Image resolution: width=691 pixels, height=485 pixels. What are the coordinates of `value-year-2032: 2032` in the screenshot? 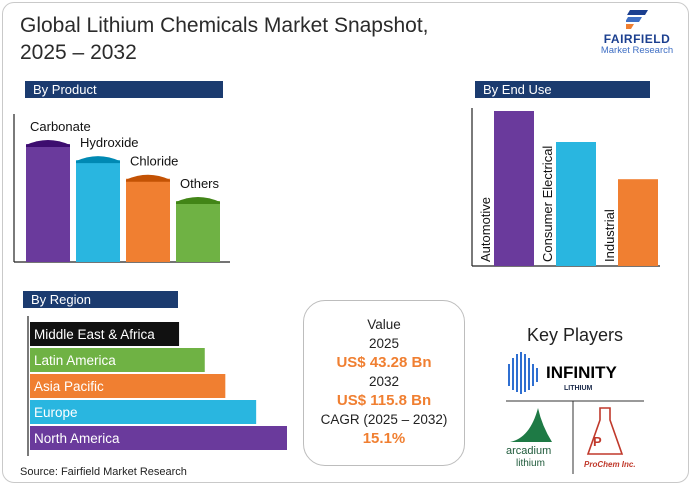 It's located at (384, 381).